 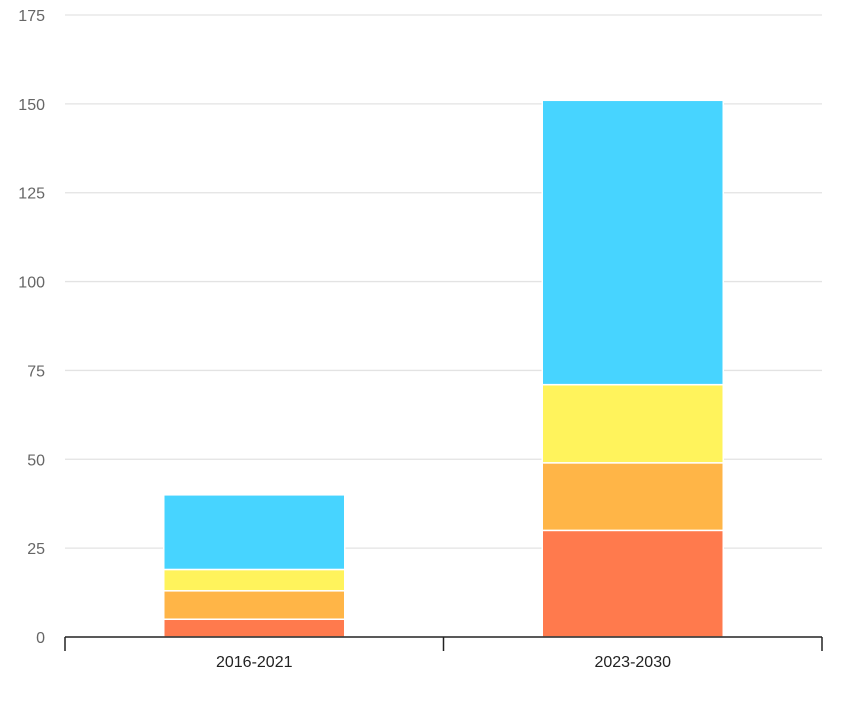 I want to click on y-tick-label: 125, so click(x=31, y=194).